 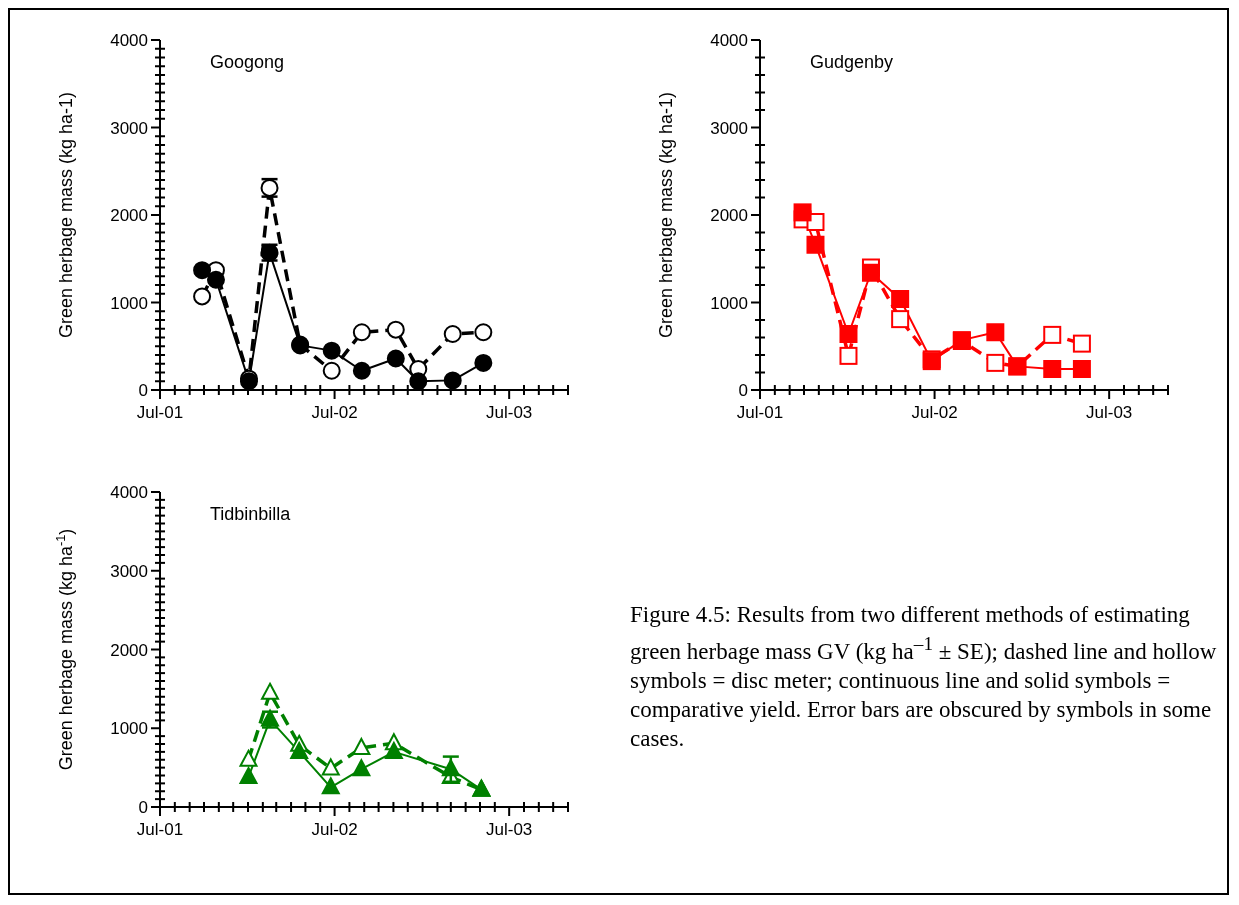 What do you see at coordinates (250, 514) in the screenshot?
I see `text: Tidbinbilla` at bounding box center [250, 514].